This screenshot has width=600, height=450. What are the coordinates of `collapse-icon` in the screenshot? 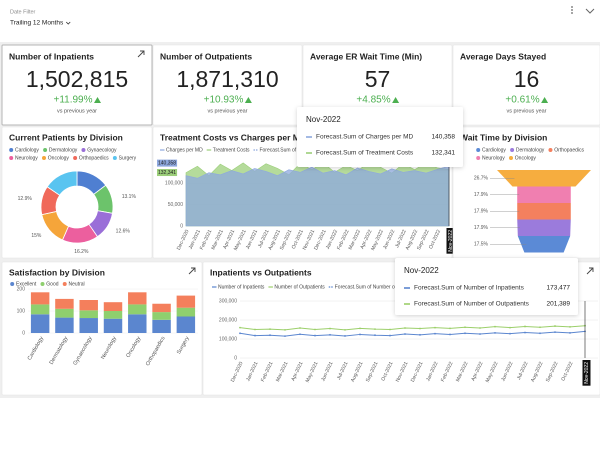 It's located at (590, 11).